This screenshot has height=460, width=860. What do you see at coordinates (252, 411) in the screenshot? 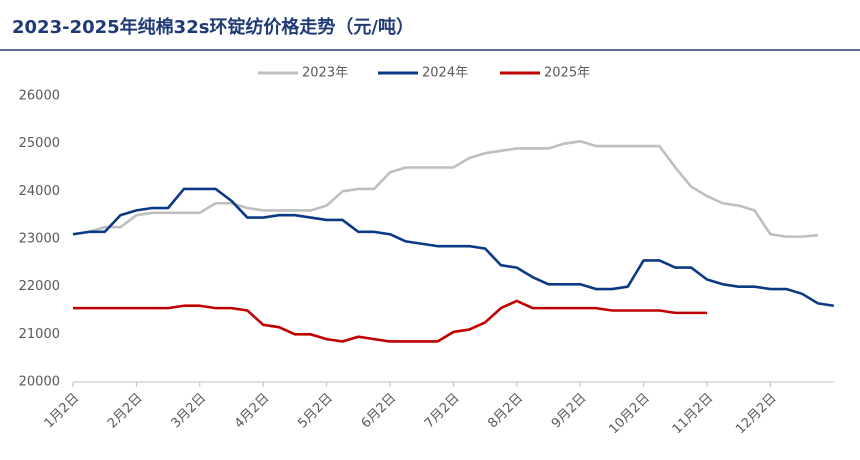
I see `x-tick-label: 4月2日` at bounding box center [252, 411].